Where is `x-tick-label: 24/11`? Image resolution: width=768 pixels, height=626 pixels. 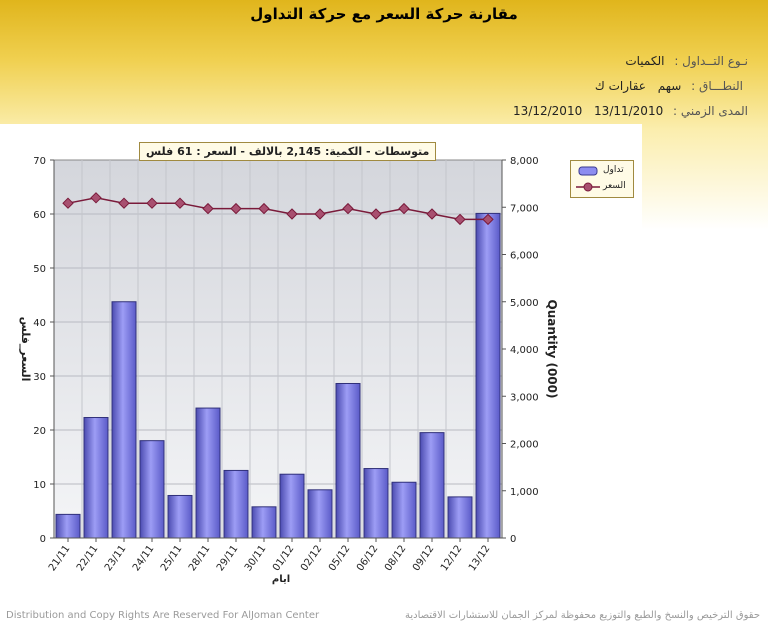
x-tick-label: 24/11 is located at coordinates (144, 558).